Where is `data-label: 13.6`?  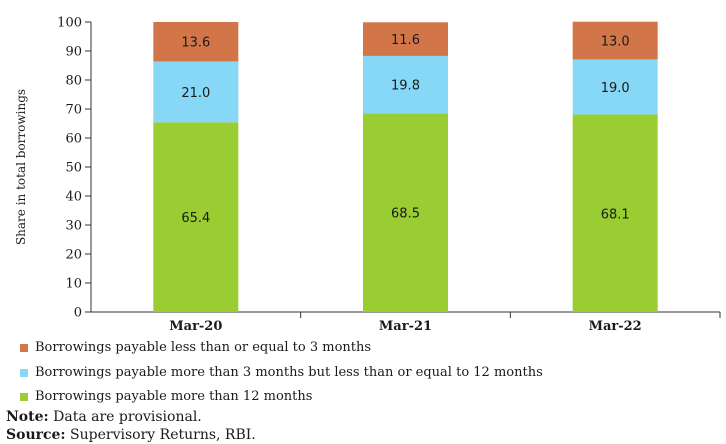 data-label: 13.6 is located at coordinates (195, 43).